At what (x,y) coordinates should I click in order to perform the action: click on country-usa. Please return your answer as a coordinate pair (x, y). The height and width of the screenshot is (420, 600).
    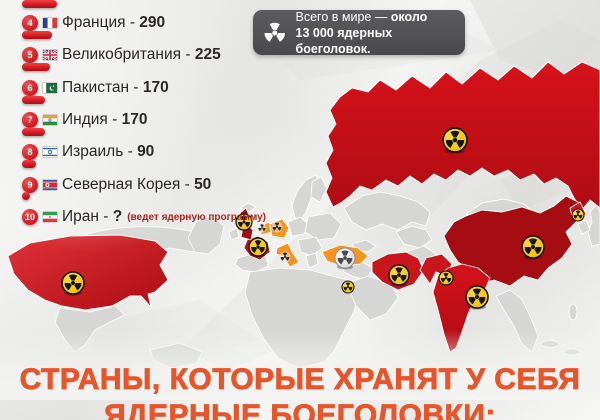
    Looking at the image, I should click on (88, 272).